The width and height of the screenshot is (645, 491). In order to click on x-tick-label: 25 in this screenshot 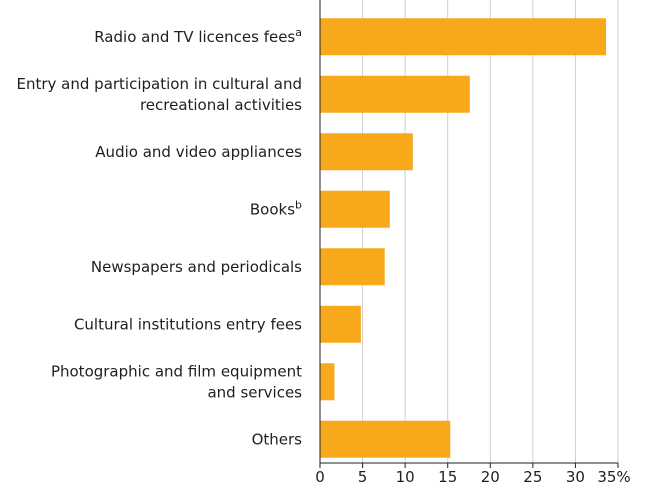, I will do `click(532, 477)`.